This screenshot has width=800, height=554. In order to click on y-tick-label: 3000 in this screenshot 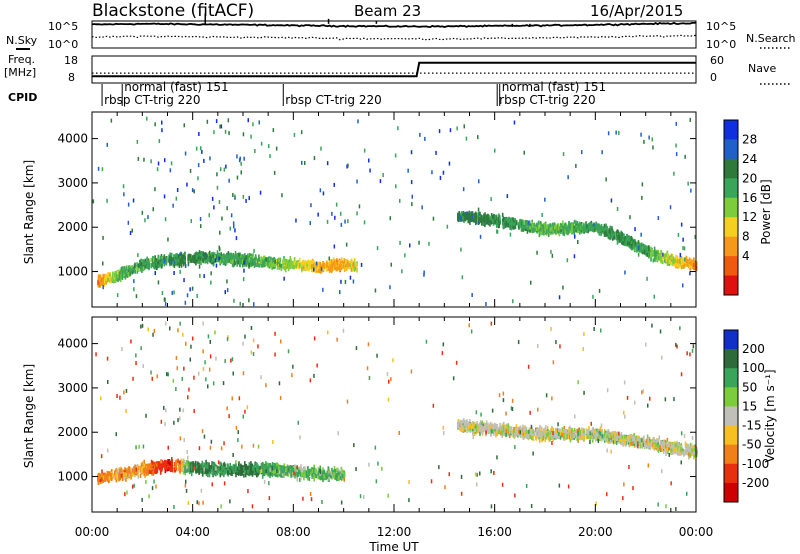, I will do `click(72, 183)`.